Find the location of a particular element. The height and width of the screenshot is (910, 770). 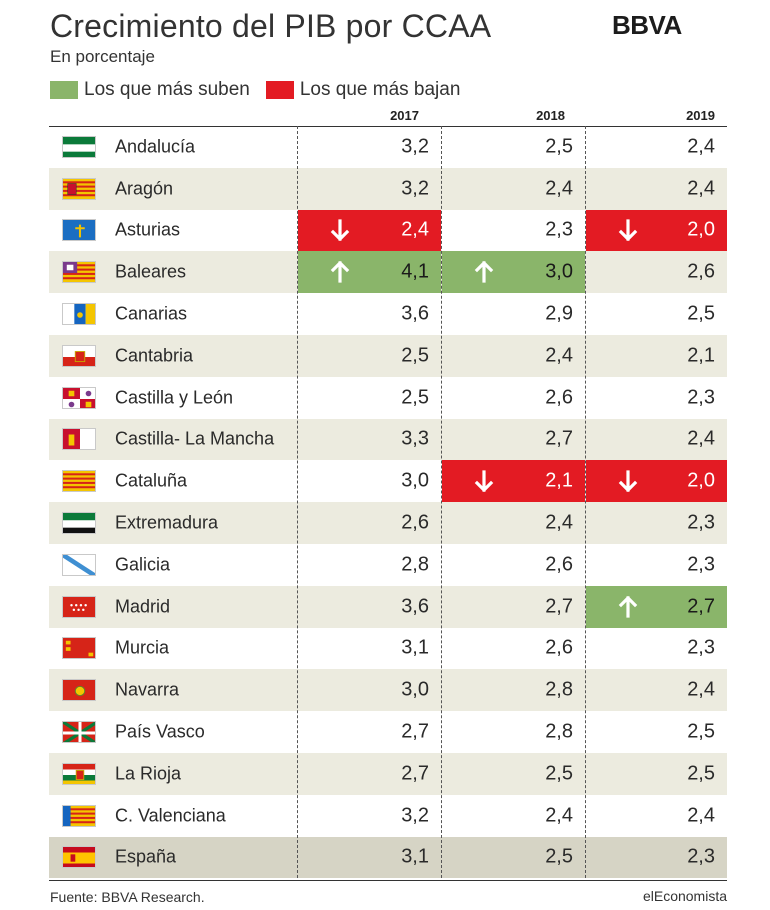

andalucia-flag is located at coordinates (79, 146).